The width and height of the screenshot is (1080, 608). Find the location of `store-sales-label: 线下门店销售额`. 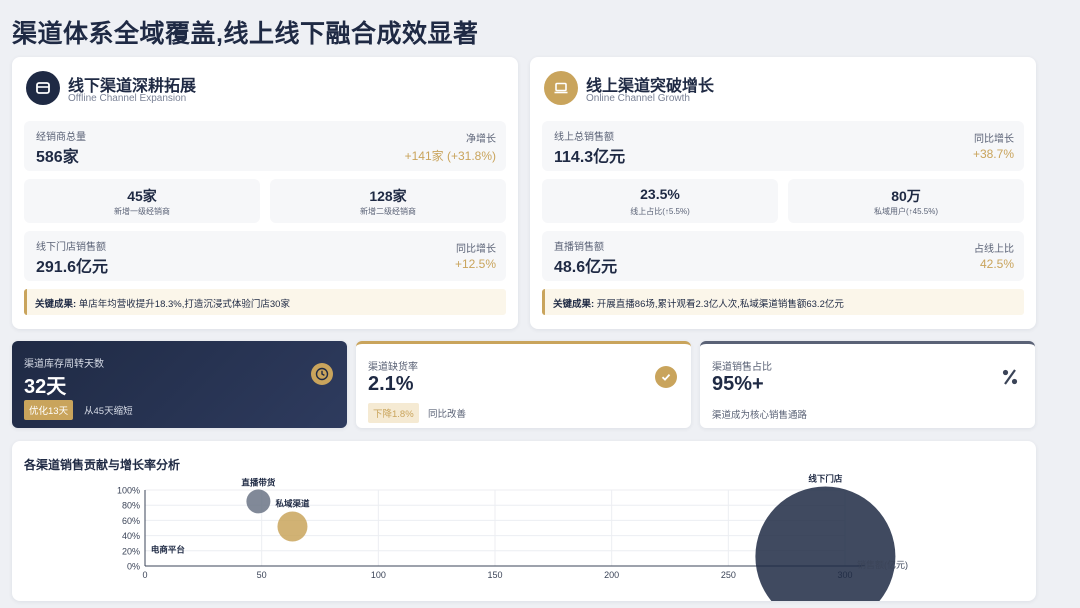

store-sales-label: 线下门店销售额 is located at coordinates (71, 247).